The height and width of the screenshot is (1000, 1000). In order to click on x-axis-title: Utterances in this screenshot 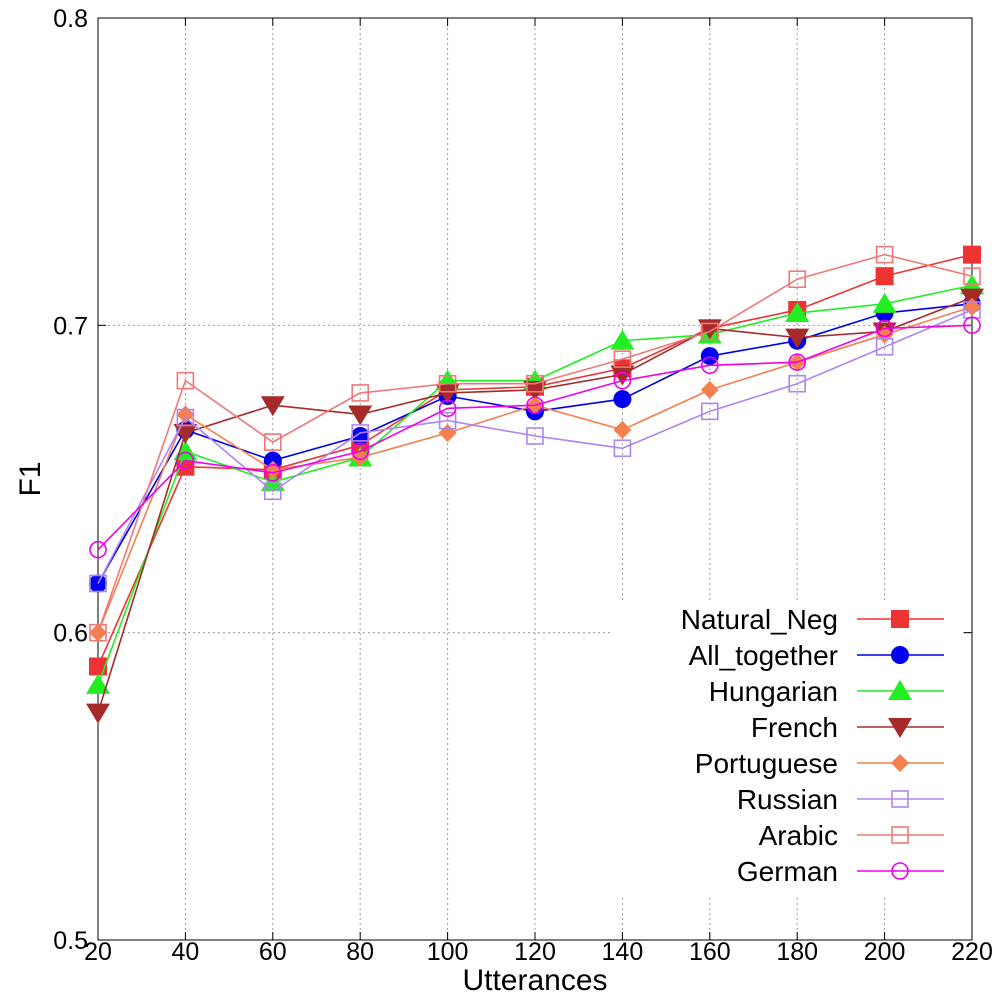, I will do `click(534, 980)`.